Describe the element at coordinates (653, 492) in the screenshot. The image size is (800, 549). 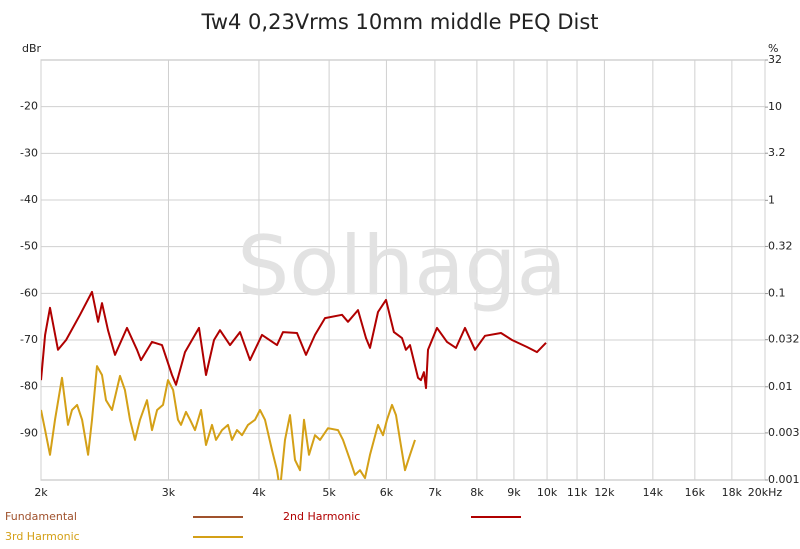
I see `x-tick-label: 14k` at that location.